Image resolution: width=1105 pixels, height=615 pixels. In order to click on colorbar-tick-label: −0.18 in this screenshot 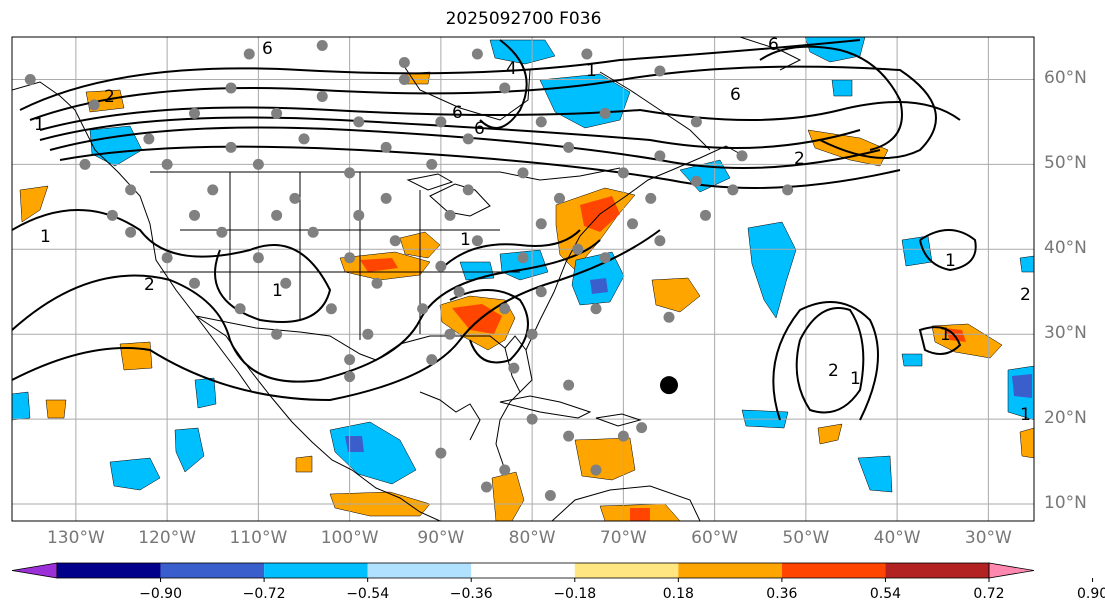, I will do `click(575, 594)`.